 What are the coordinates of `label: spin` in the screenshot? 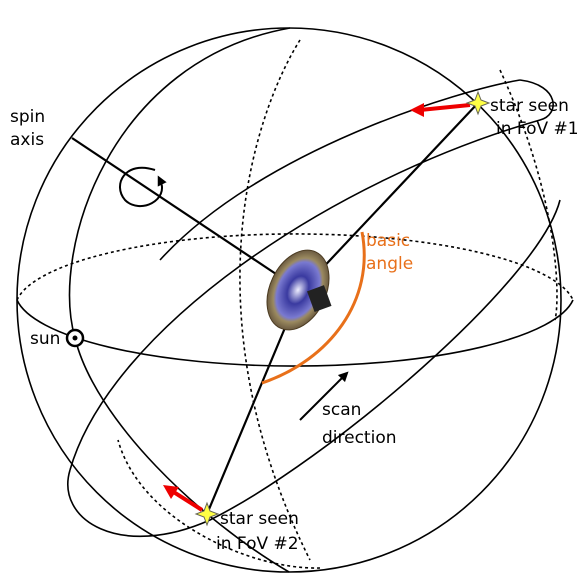 It's located at (27, 117).